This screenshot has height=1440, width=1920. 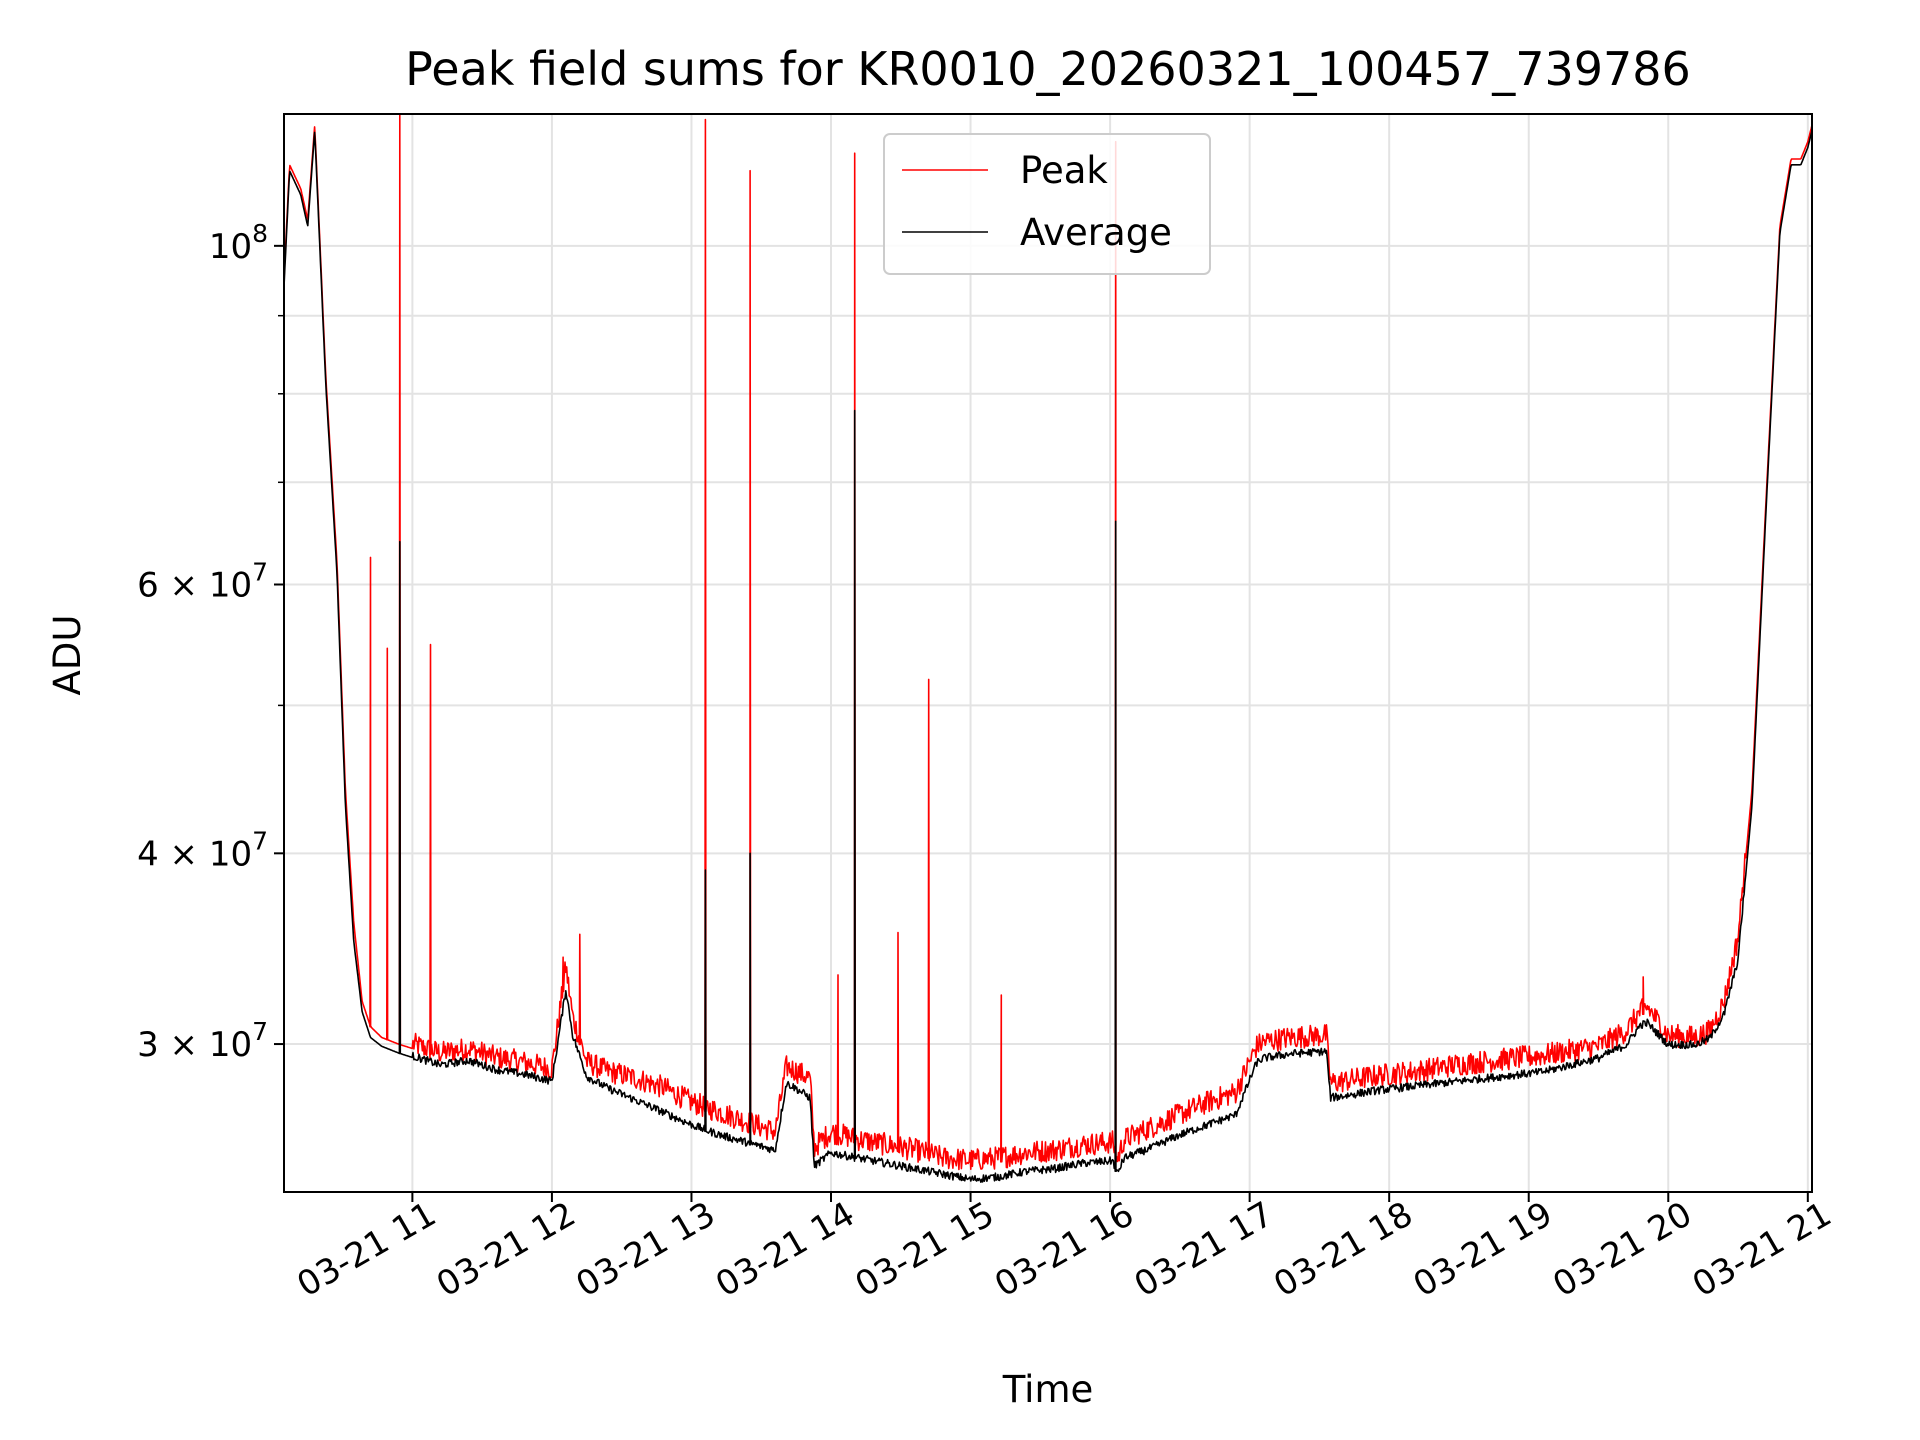 I want to click on legend-peak-label: Peak, so click(x=1064, y=170).